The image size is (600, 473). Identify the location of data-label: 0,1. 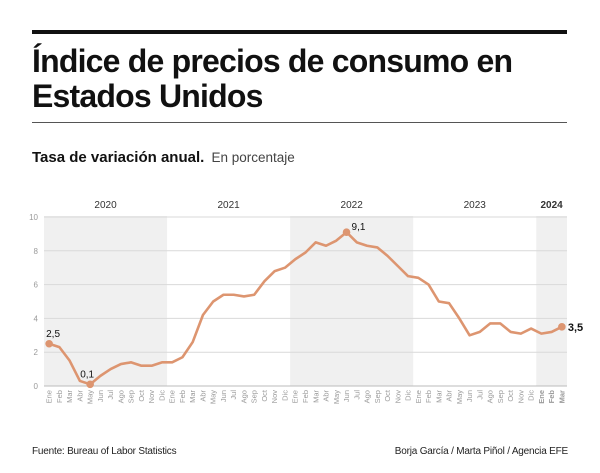
(87, 374).